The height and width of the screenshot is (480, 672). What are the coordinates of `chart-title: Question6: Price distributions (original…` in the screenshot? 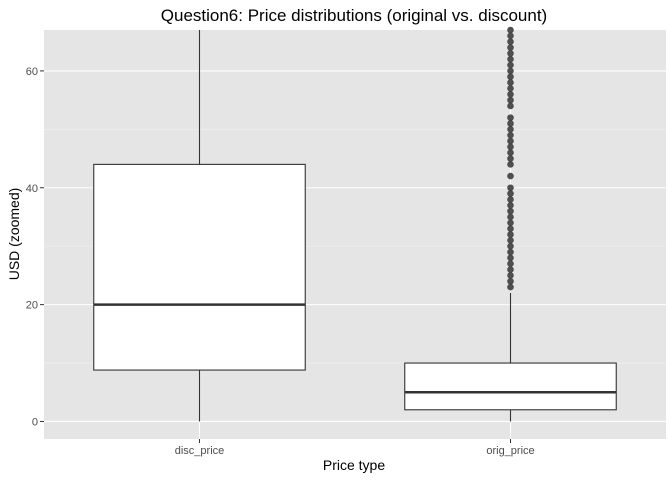 It's located at (354, 15).